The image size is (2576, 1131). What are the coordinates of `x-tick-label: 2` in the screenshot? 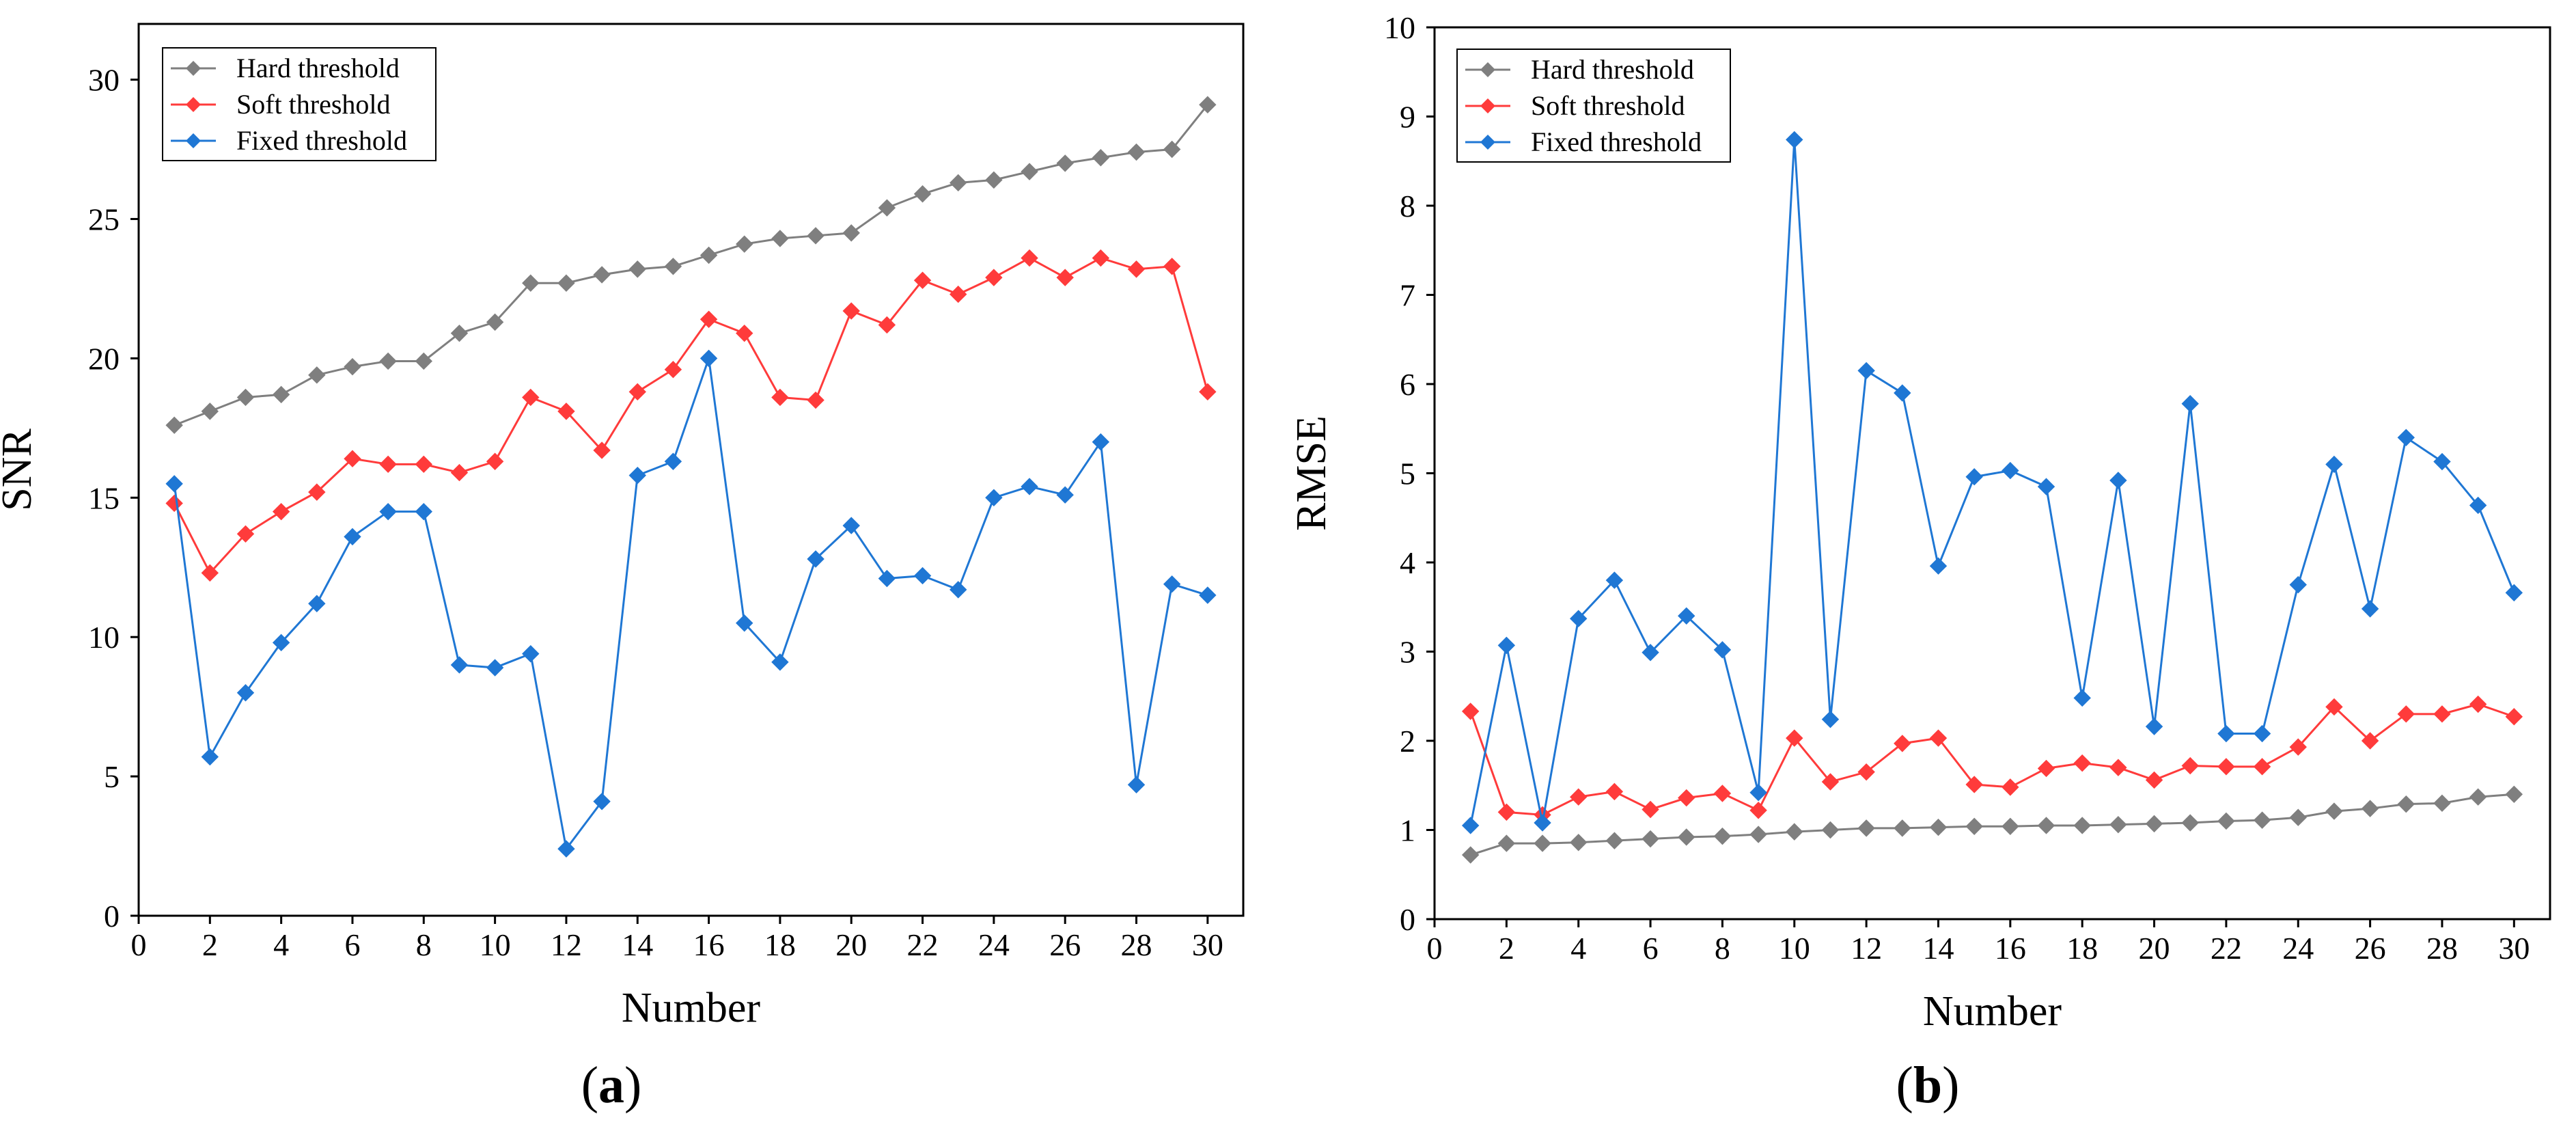 It's located at (1507, 949).